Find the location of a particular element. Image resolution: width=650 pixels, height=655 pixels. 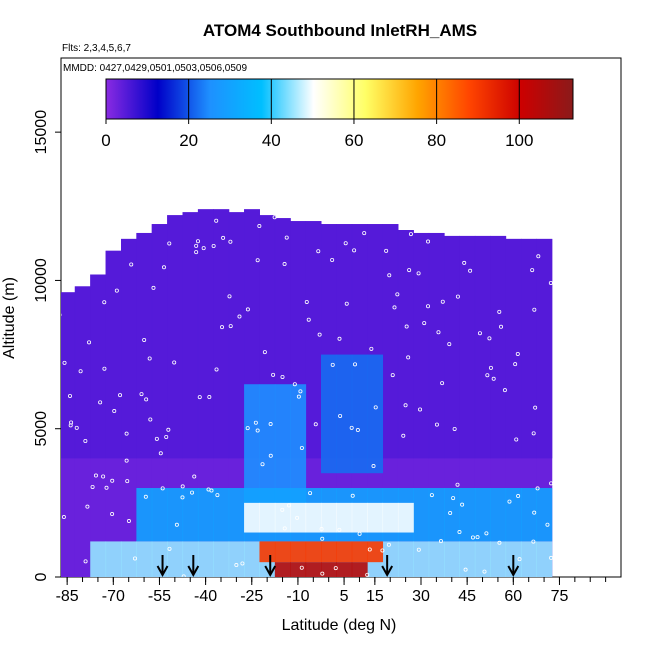

y-axis: 0 5000 10000 15000 is located at coordinates (47, 345).